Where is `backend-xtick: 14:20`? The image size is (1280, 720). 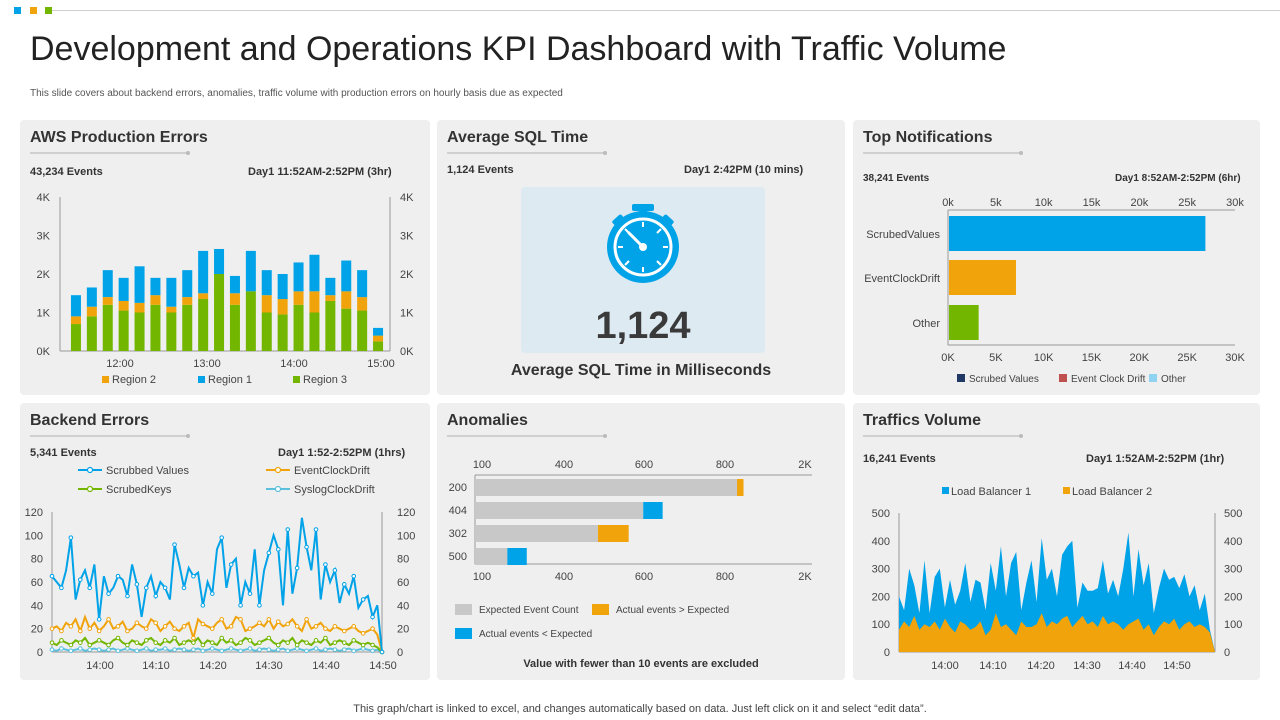
backend-xtick: 14:20 is located at coordinates (213, 666).